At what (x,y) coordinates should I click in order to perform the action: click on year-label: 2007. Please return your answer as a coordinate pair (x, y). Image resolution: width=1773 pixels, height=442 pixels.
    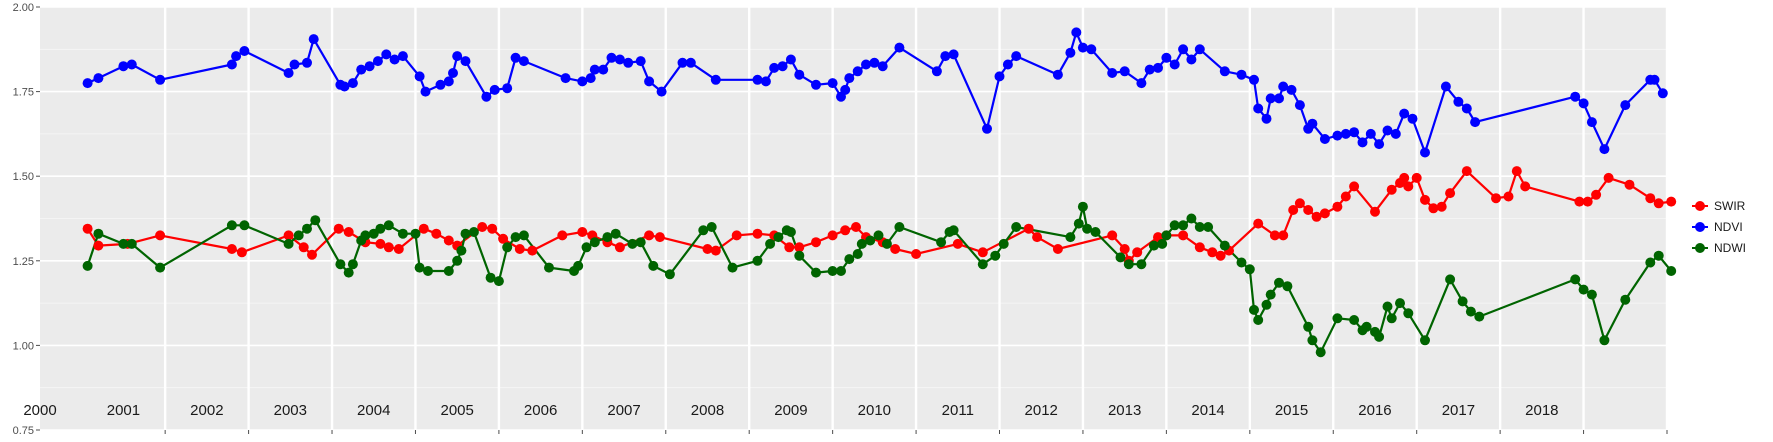
    Looking at the image, I should click on (623, 410).